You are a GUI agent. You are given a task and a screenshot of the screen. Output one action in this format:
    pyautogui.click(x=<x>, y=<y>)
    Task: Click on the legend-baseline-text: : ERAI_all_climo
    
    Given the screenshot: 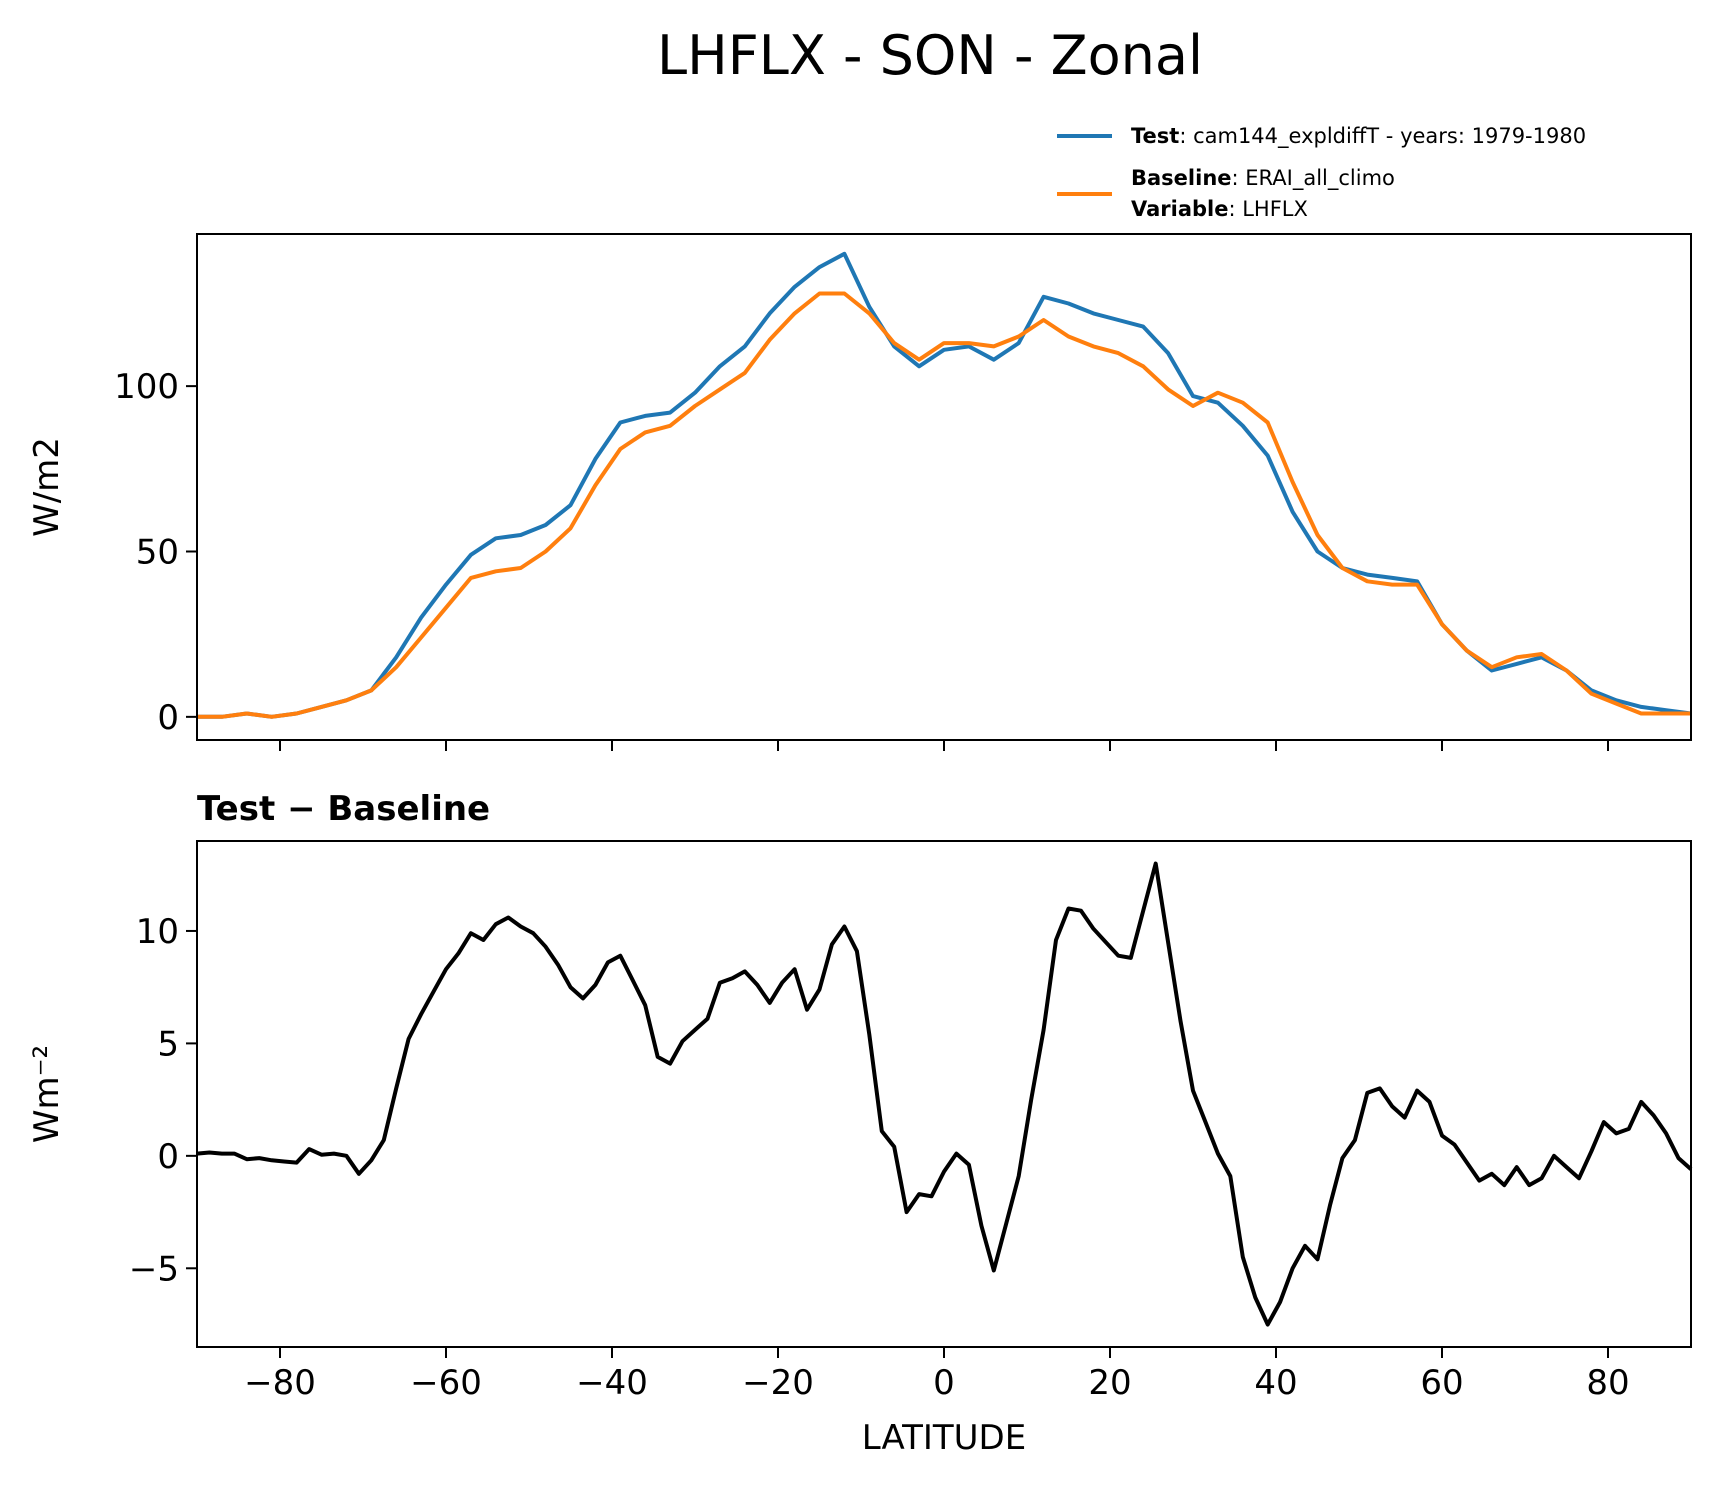 What is the action you would take?
    pyautogui.click(x=1313, y=178)
    